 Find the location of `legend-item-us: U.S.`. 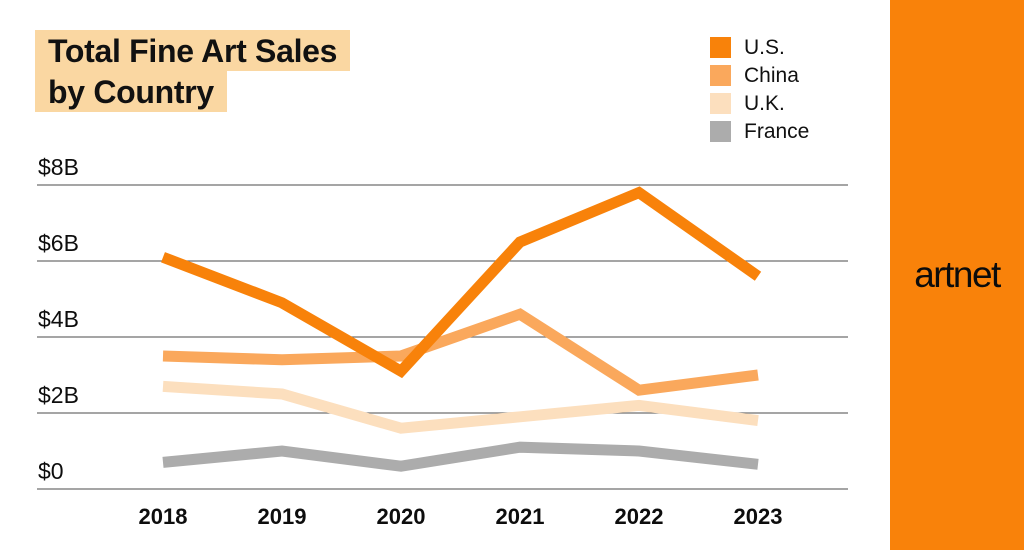

legend-item-us: U.S. is located at coordinates (759, 47).